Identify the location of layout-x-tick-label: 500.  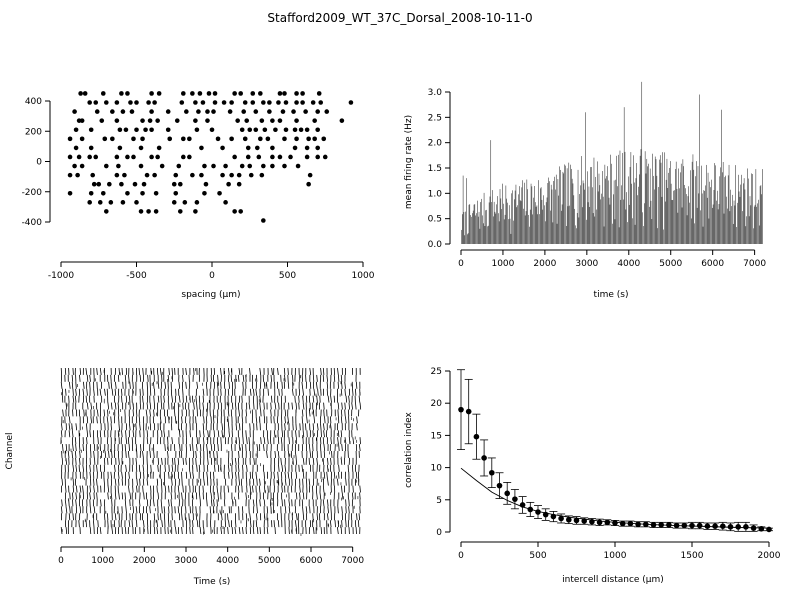
(287, 276).